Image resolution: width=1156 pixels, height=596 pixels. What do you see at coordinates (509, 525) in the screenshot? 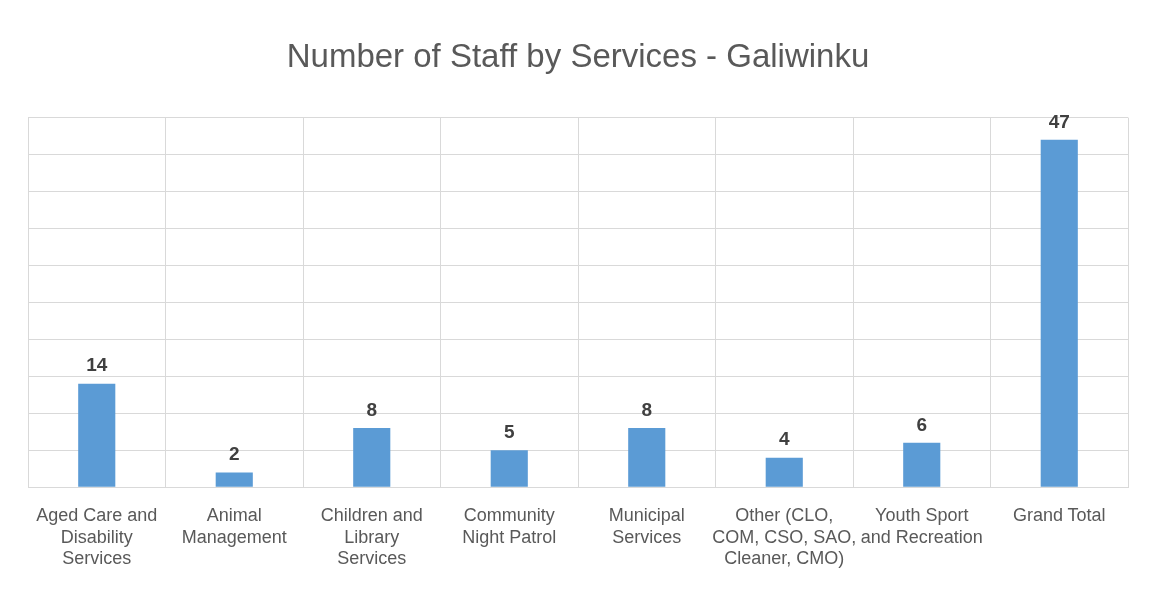
I see `x-tick-label: Community Night Patrol` at bounding box center [509, 525].